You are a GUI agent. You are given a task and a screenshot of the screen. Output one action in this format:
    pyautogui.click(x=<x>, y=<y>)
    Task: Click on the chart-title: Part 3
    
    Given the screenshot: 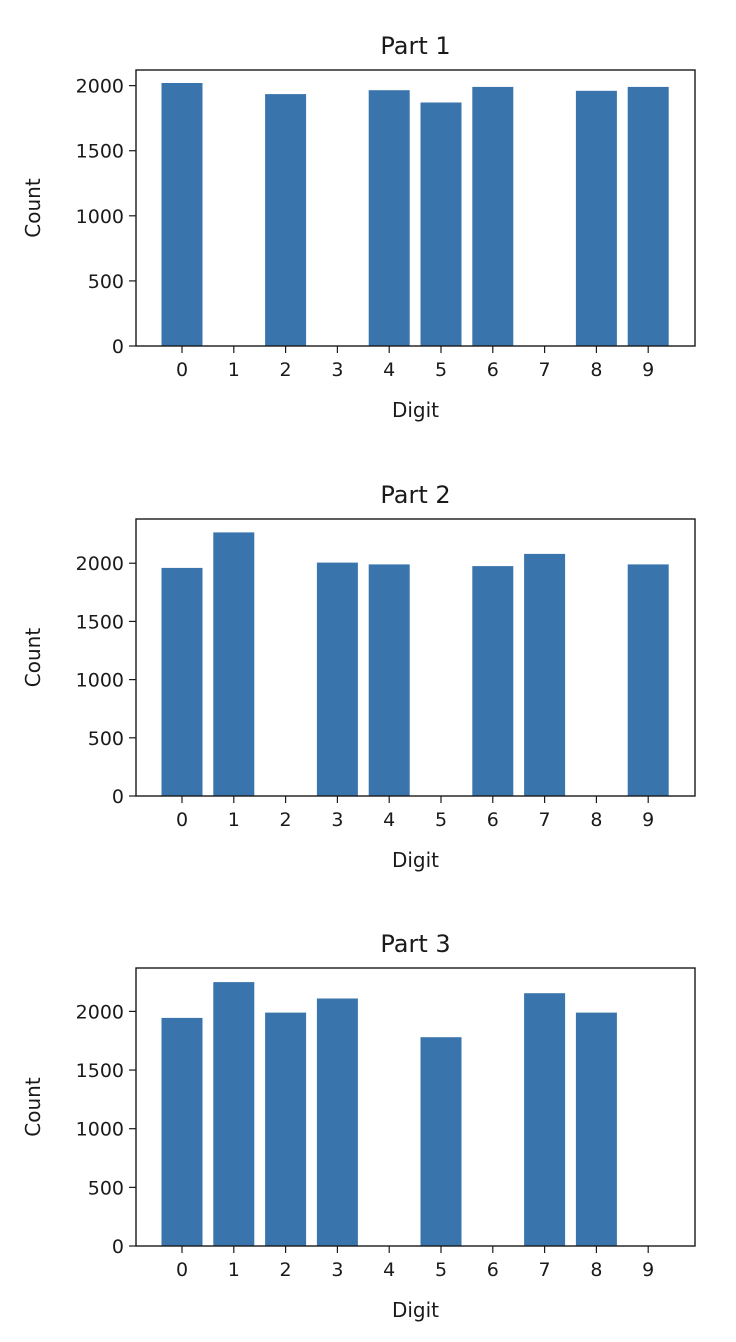 What is the action you would take?
    pyautogui.click(x=415, y=944)
    